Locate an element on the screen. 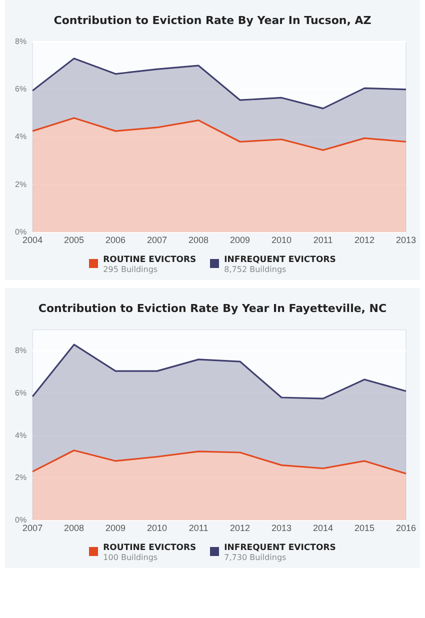  text: 8,752 Buildings is located at coordinates (256, 269).